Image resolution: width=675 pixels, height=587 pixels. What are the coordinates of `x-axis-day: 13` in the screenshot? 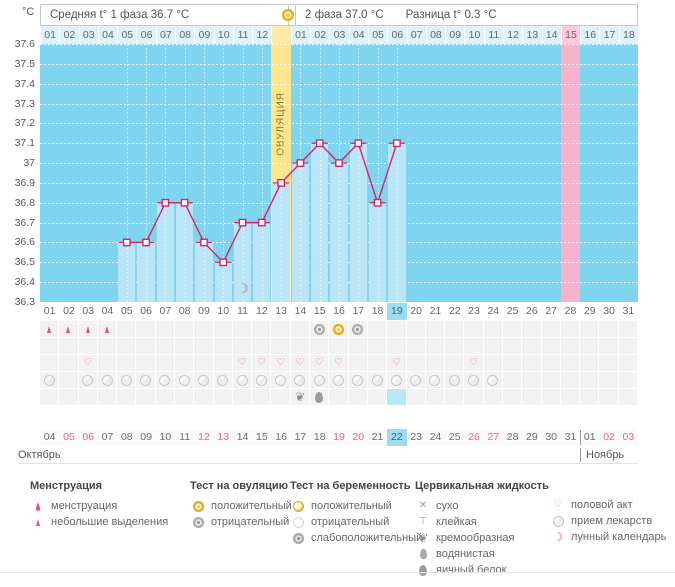 It's located at (281, 311).